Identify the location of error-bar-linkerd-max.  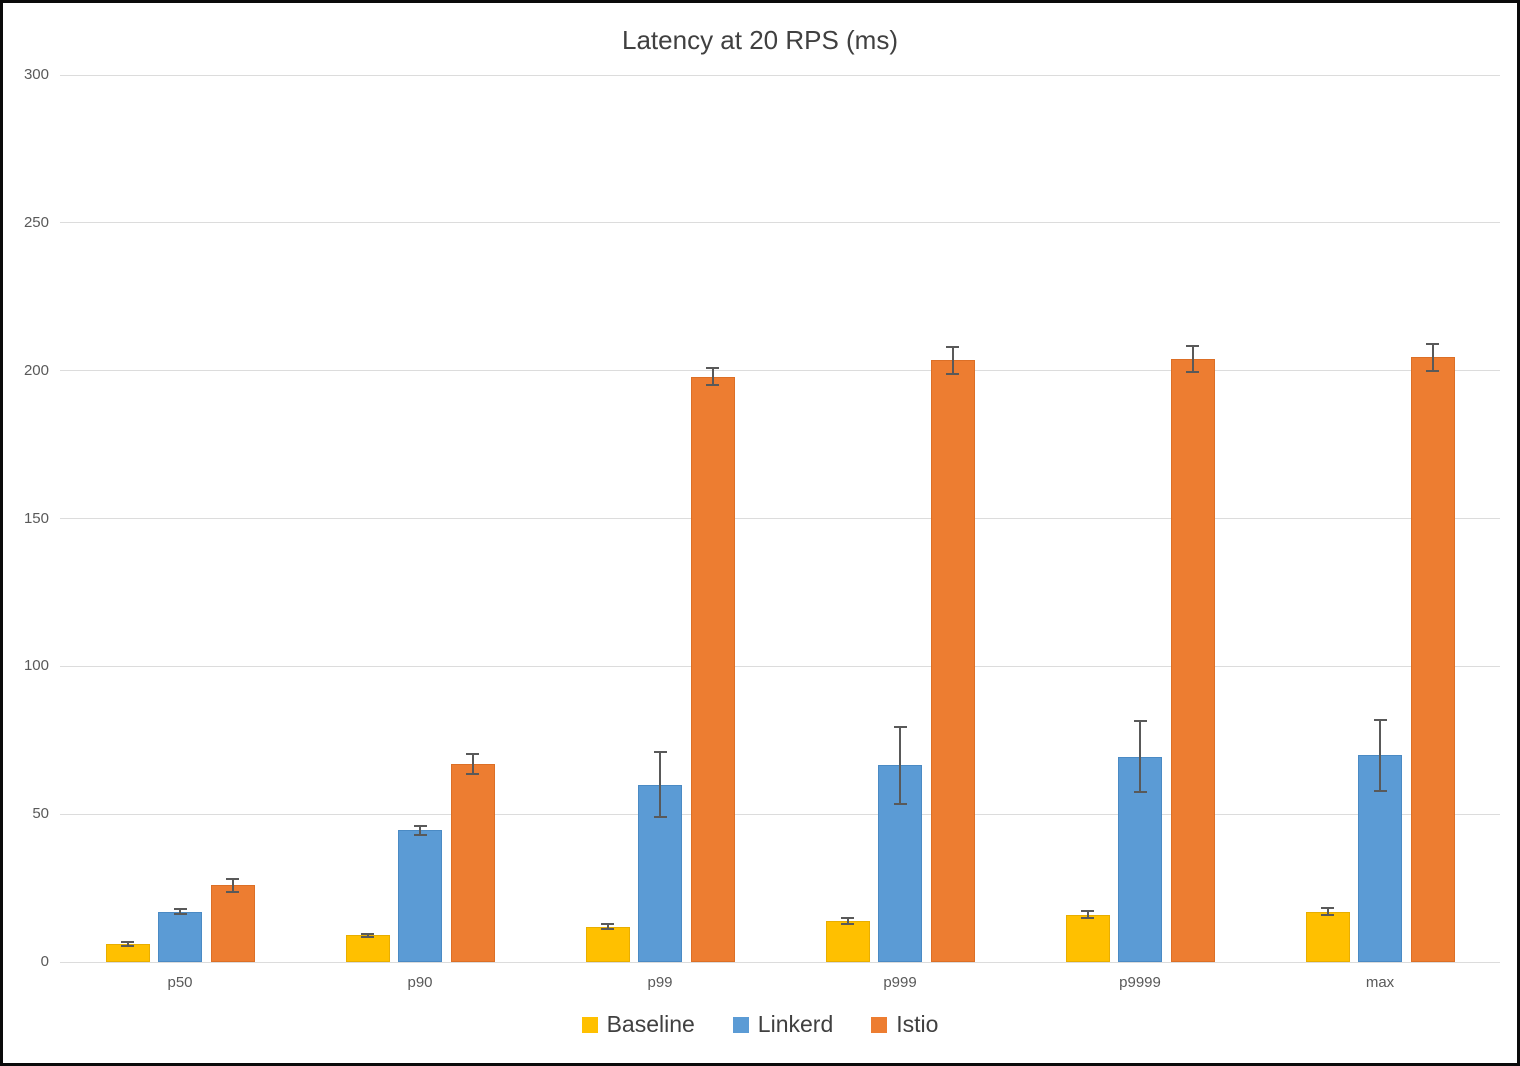
(1380, 755).